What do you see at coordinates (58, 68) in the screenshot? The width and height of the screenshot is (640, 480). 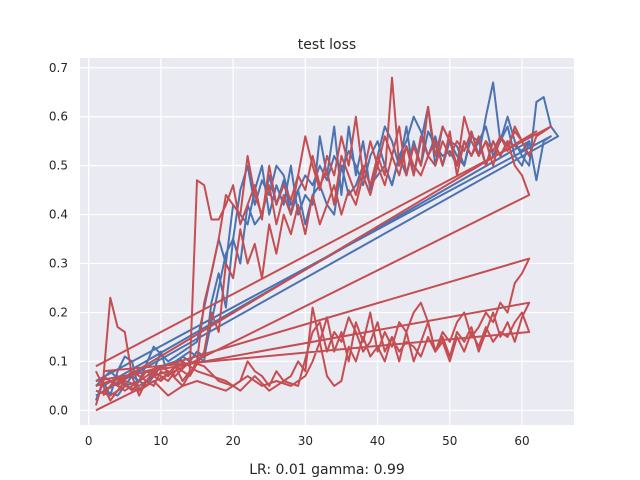 I see `y-tick-label: 0.7` at bounding box center [58, 68].